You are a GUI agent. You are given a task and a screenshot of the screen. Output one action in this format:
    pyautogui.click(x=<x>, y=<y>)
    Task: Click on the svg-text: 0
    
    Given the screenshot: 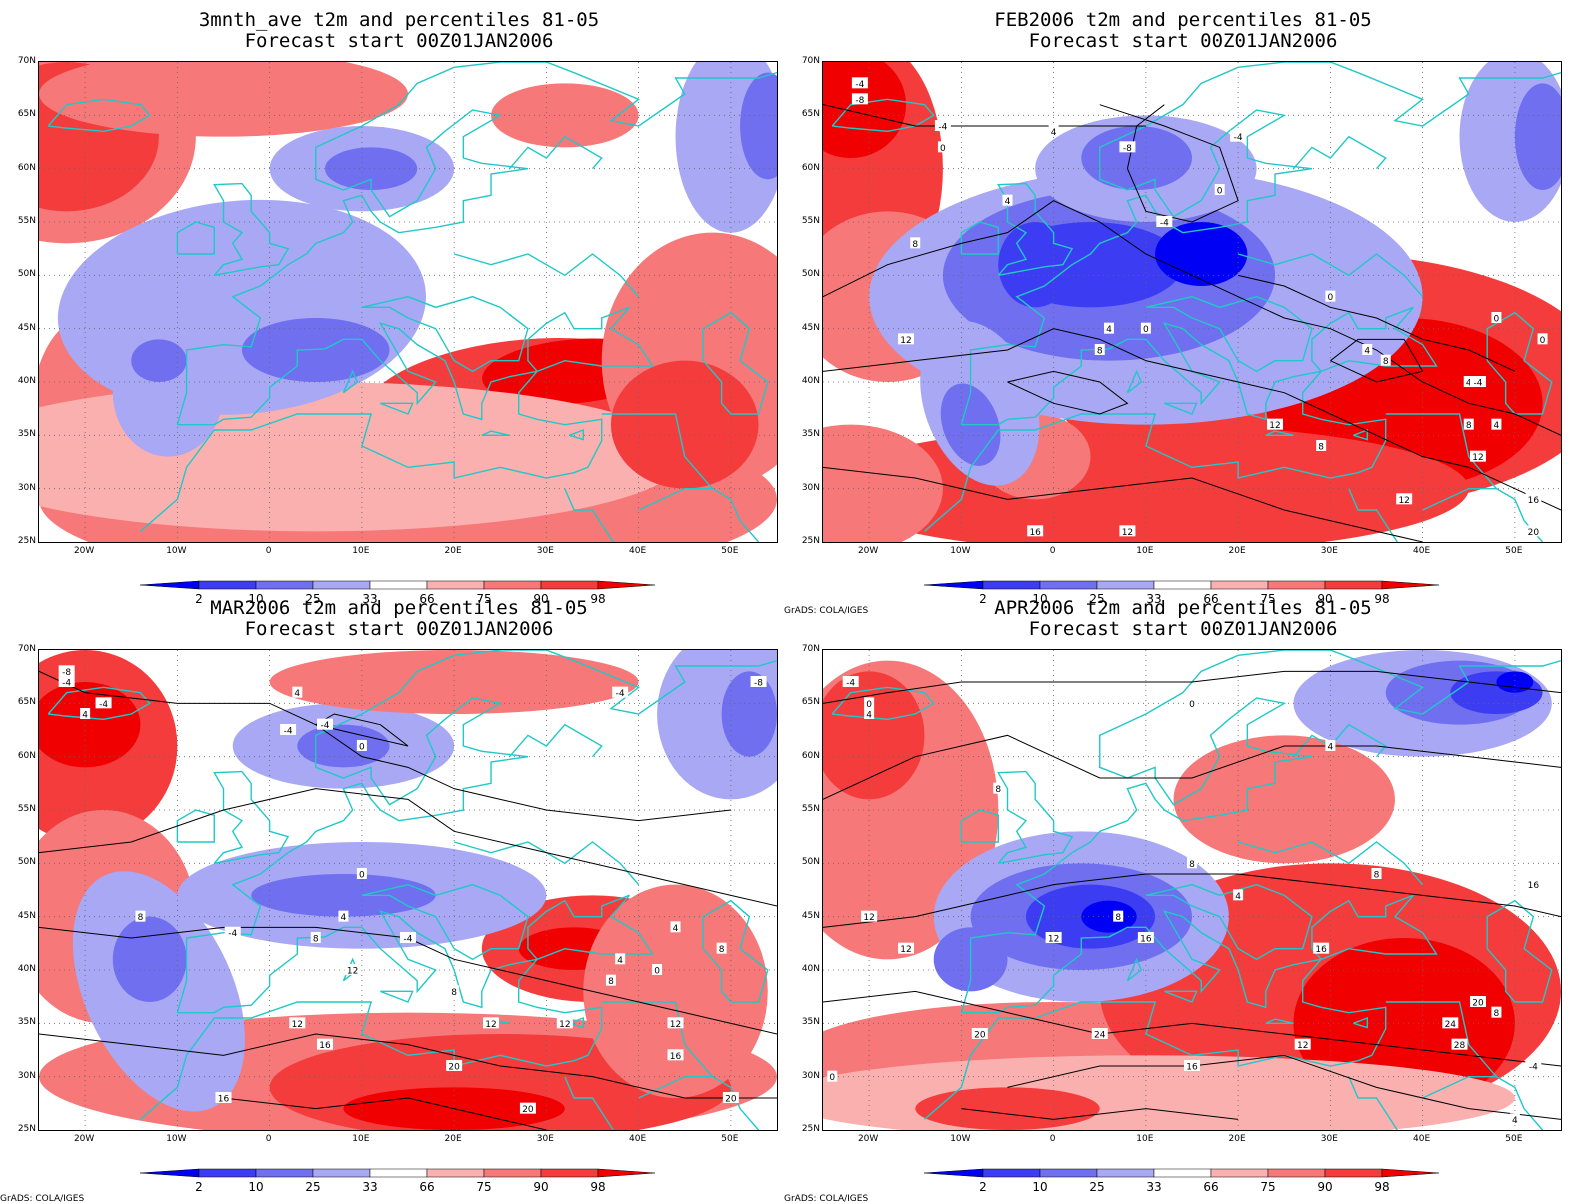 What is the action you would take?
    pyautogui.click(x=1220, y=192)
    